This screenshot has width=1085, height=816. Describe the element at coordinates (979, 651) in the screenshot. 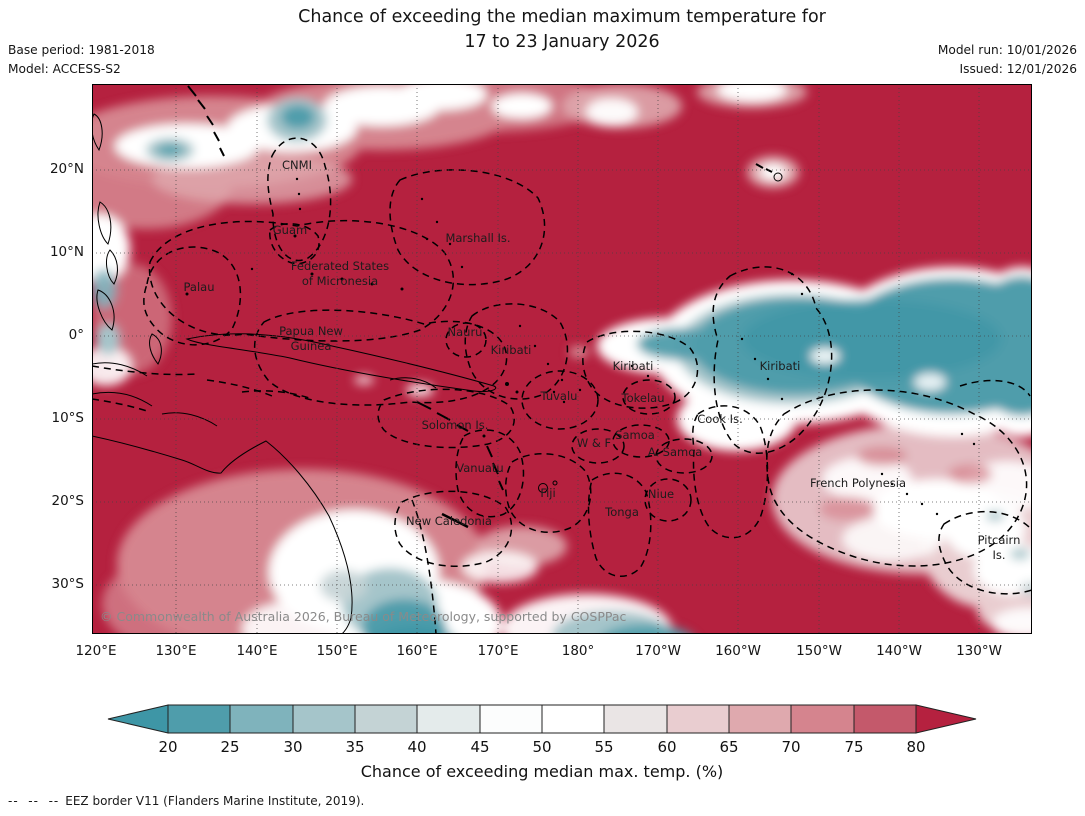

I see `lon-tick-130w: 130°W` at that location.